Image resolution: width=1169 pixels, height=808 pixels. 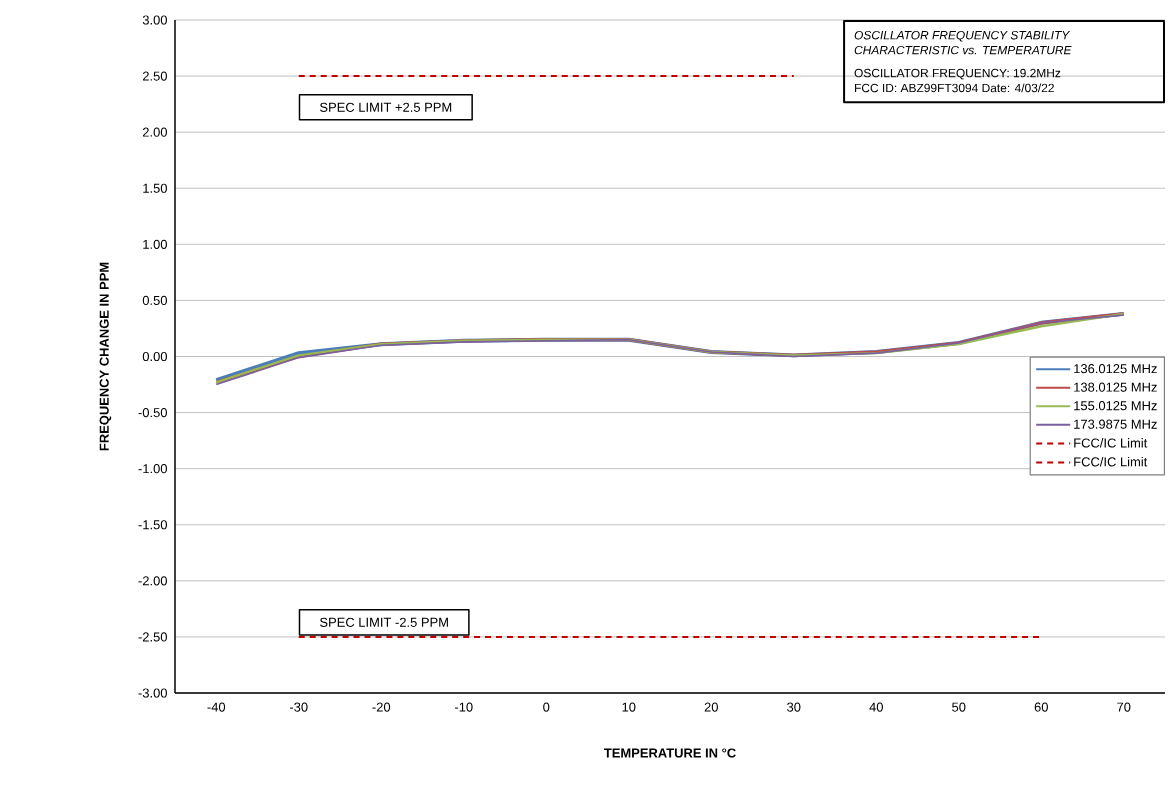 What do you see at coordinates (152, 412) in the screenshot?
I see `y-tick-label: -0.50` at bounding box center [152, 412].